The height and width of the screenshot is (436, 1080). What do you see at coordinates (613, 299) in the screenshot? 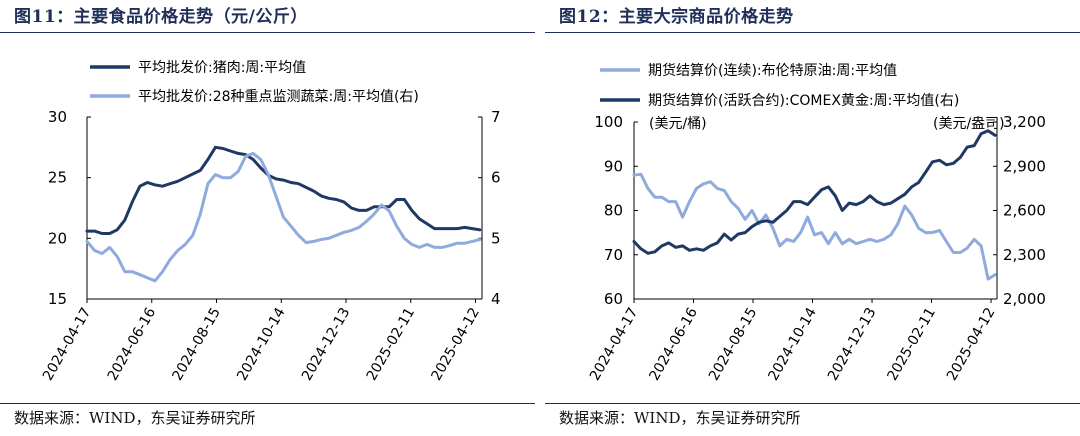
I see `left-y-tick-label: 60` at bounding box center [613, 299].